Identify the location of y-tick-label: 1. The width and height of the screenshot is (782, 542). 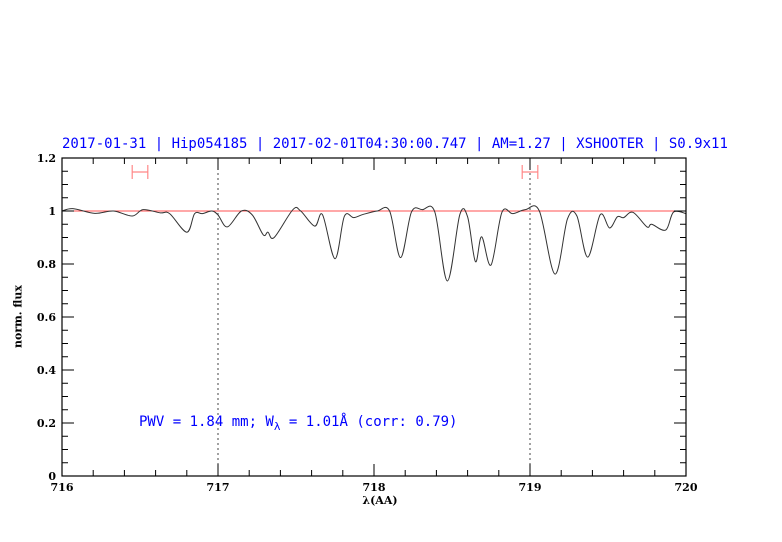
(52, 211).